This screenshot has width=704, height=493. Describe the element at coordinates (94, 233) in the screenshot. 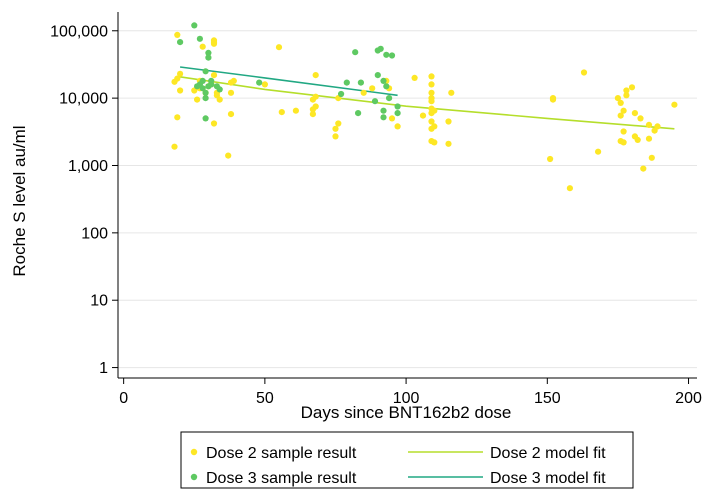

I see `y-tick-label: 100` at that location.